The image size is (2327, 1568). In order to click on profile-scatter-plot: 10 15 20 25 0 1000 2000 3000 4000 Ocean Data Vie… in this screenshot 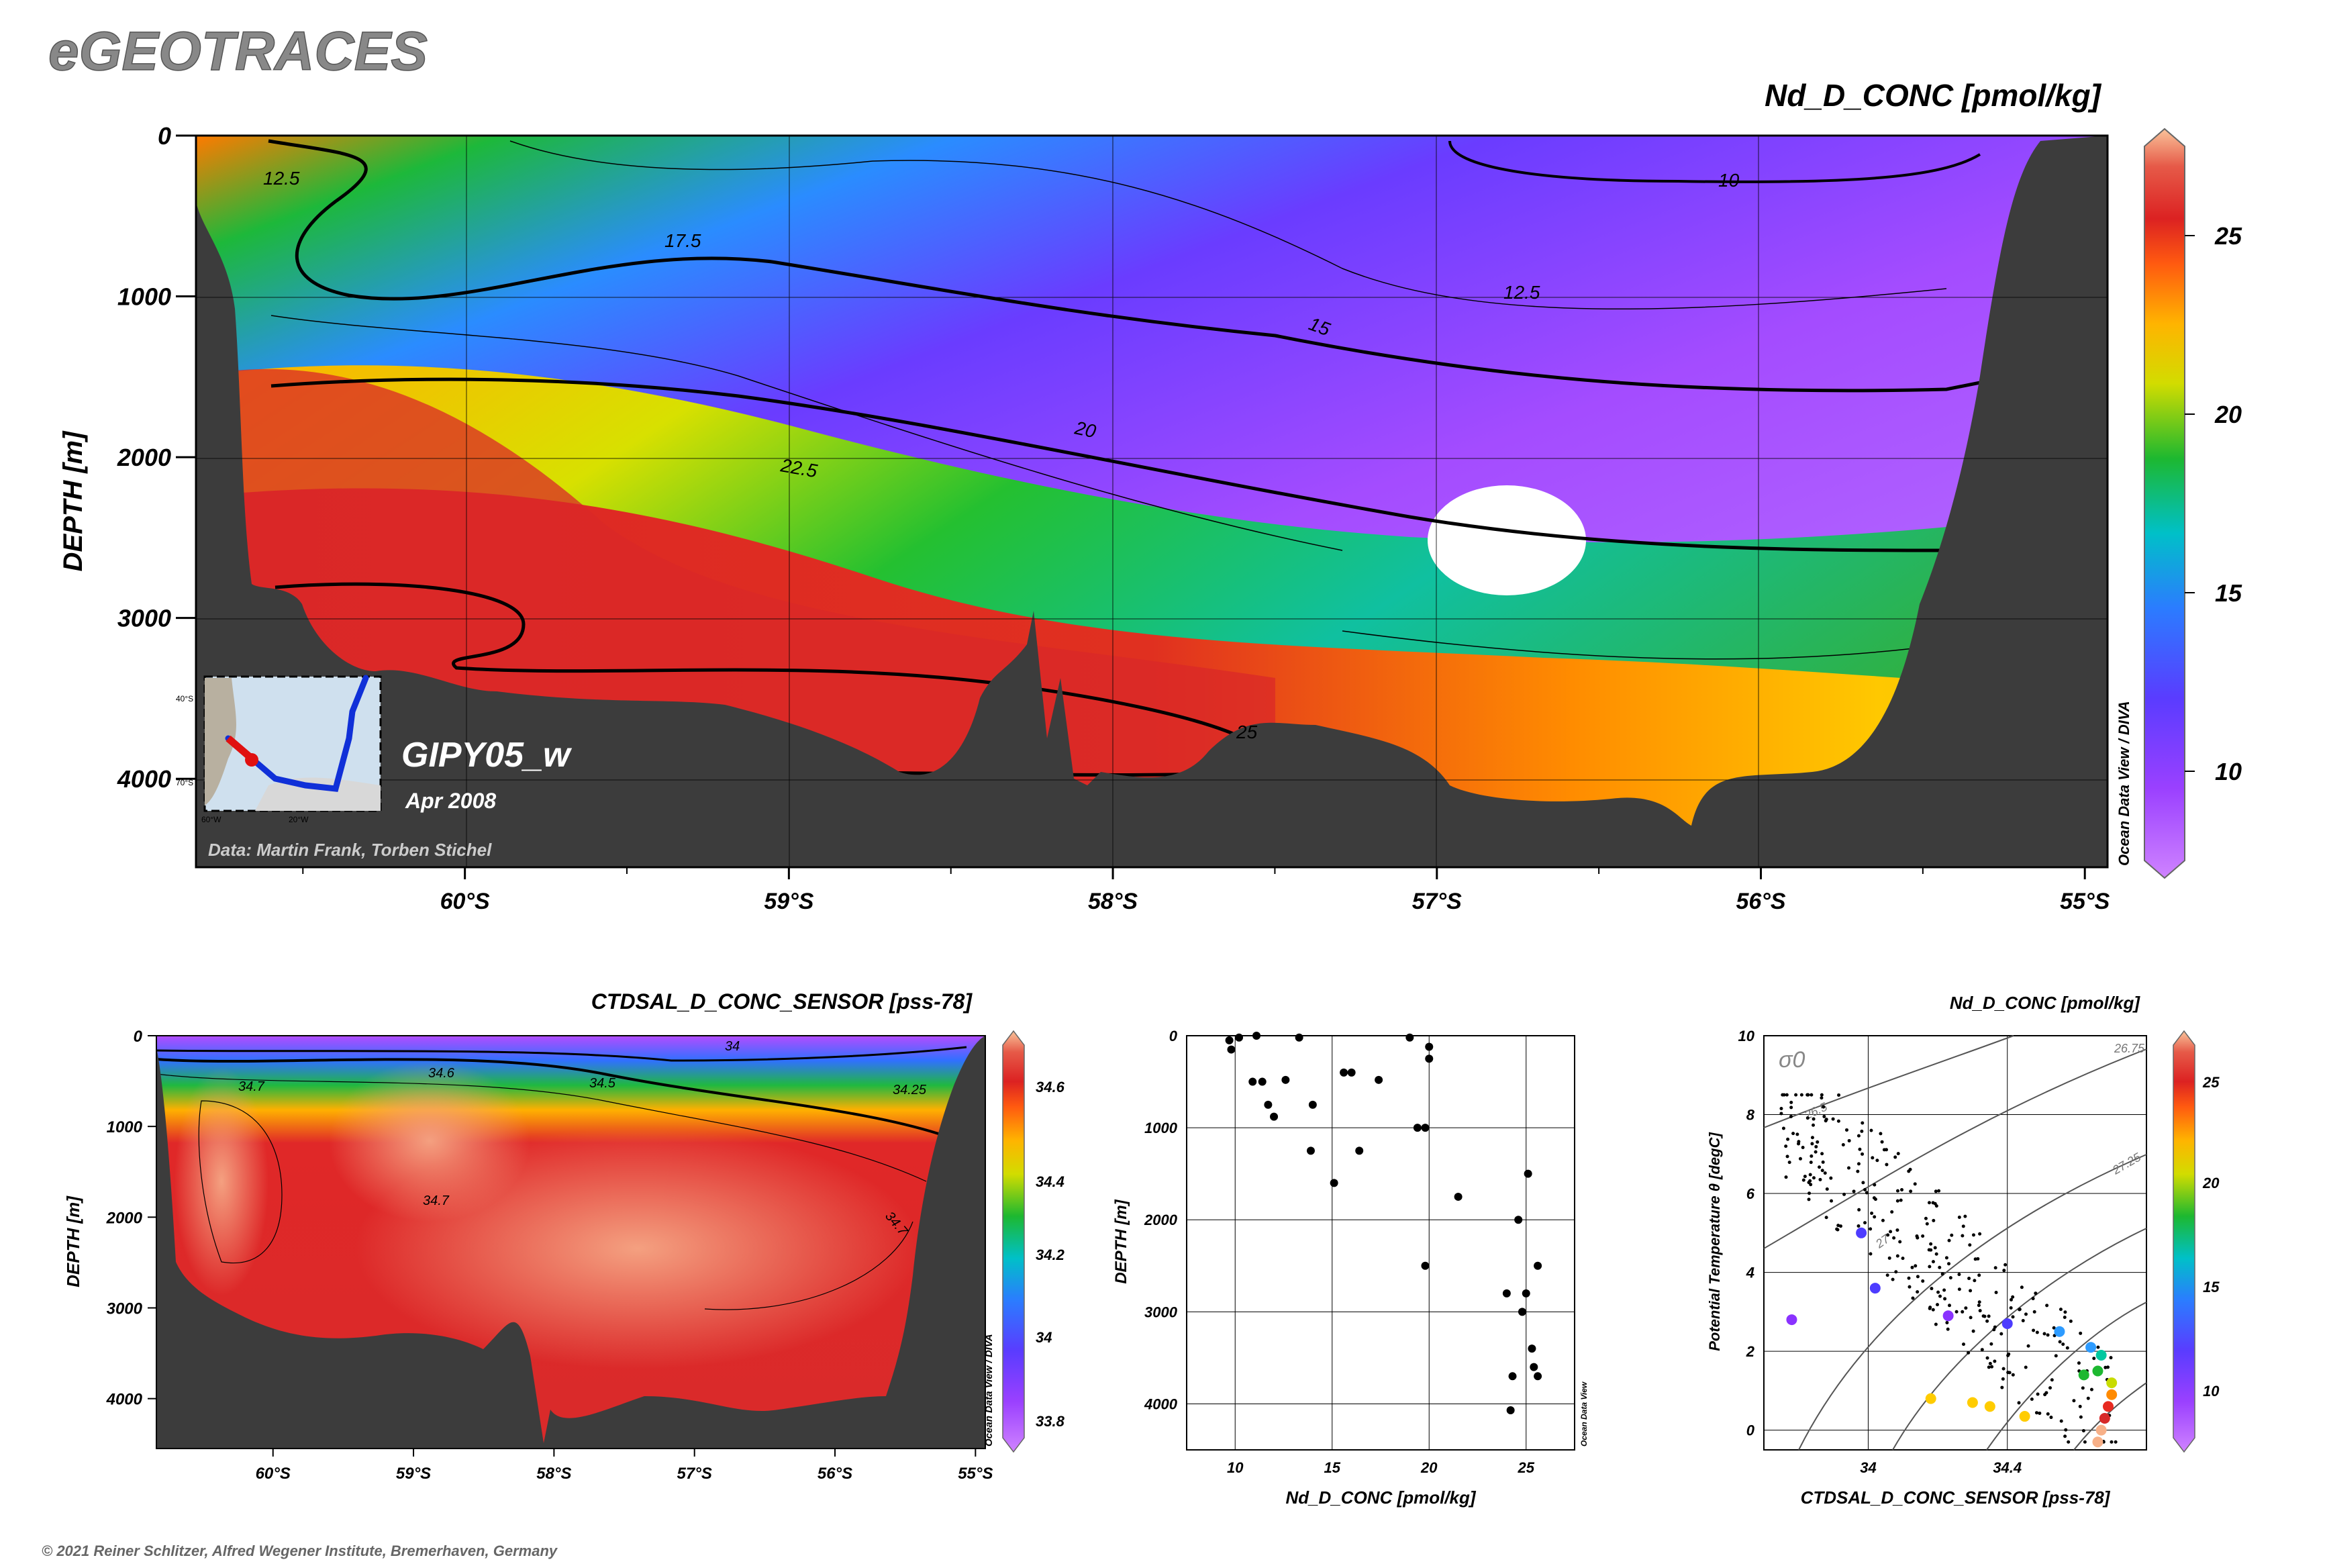, I will do `click(1366, 1252)`.